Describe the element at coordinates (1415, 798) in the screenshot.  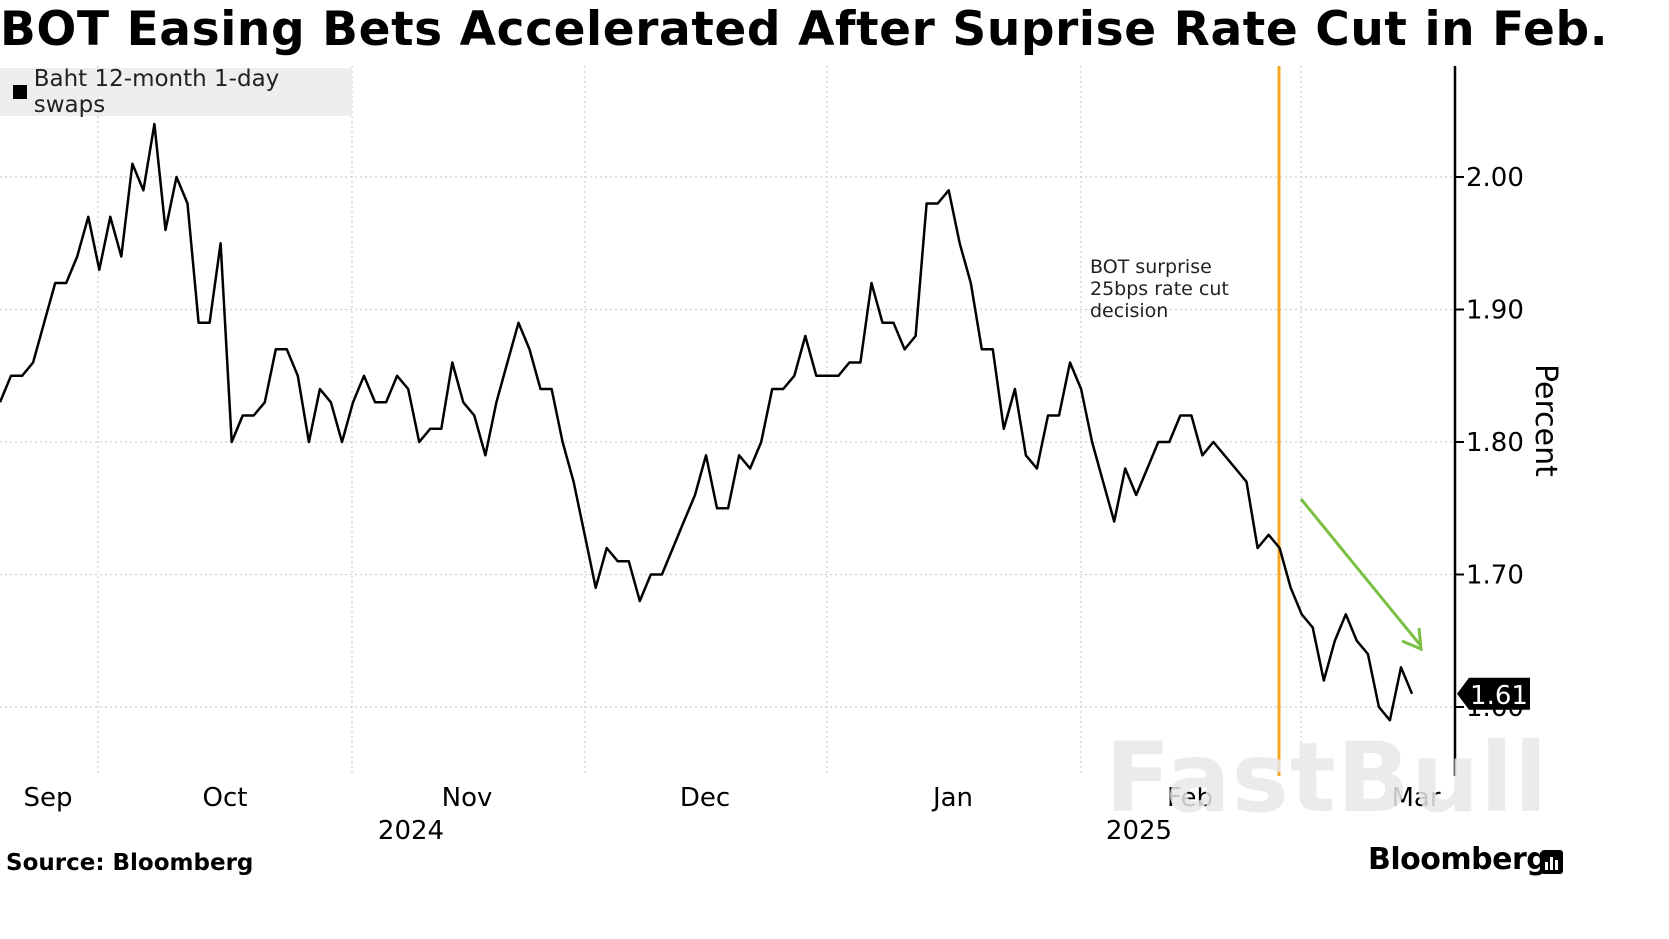
I see `x-tick-label: Mar` at that location.